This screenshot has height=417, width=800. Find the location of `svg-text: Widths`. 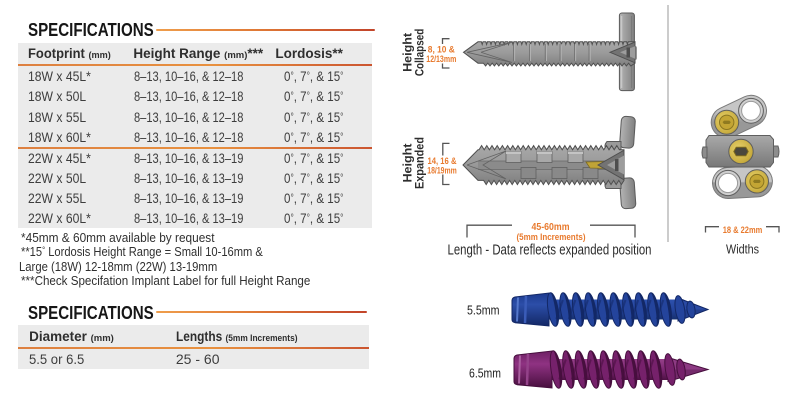

svg-text: Widths is located at coordinates (742, 250).